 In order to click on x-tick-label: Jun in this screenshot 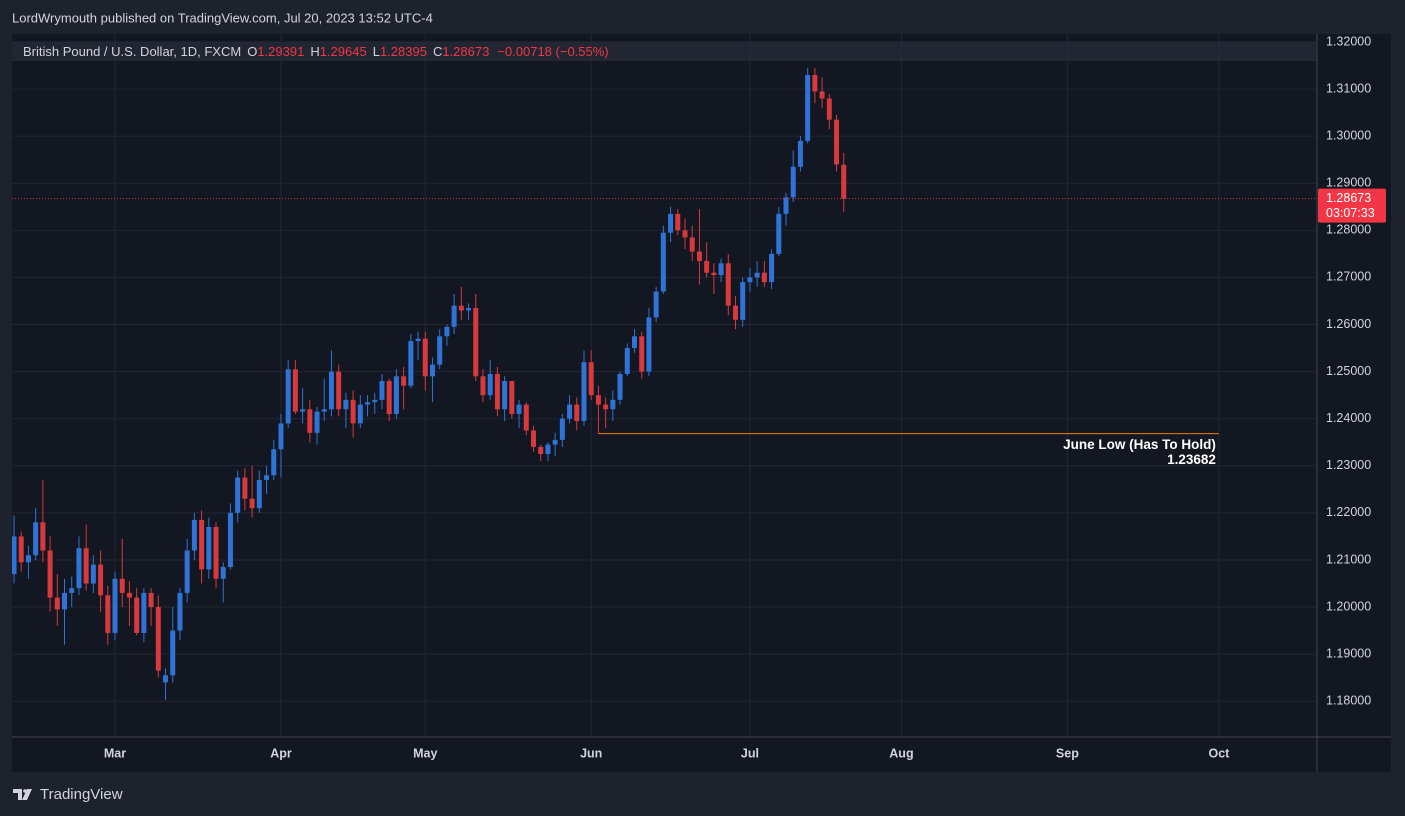, I will do `click(591, 753)`.